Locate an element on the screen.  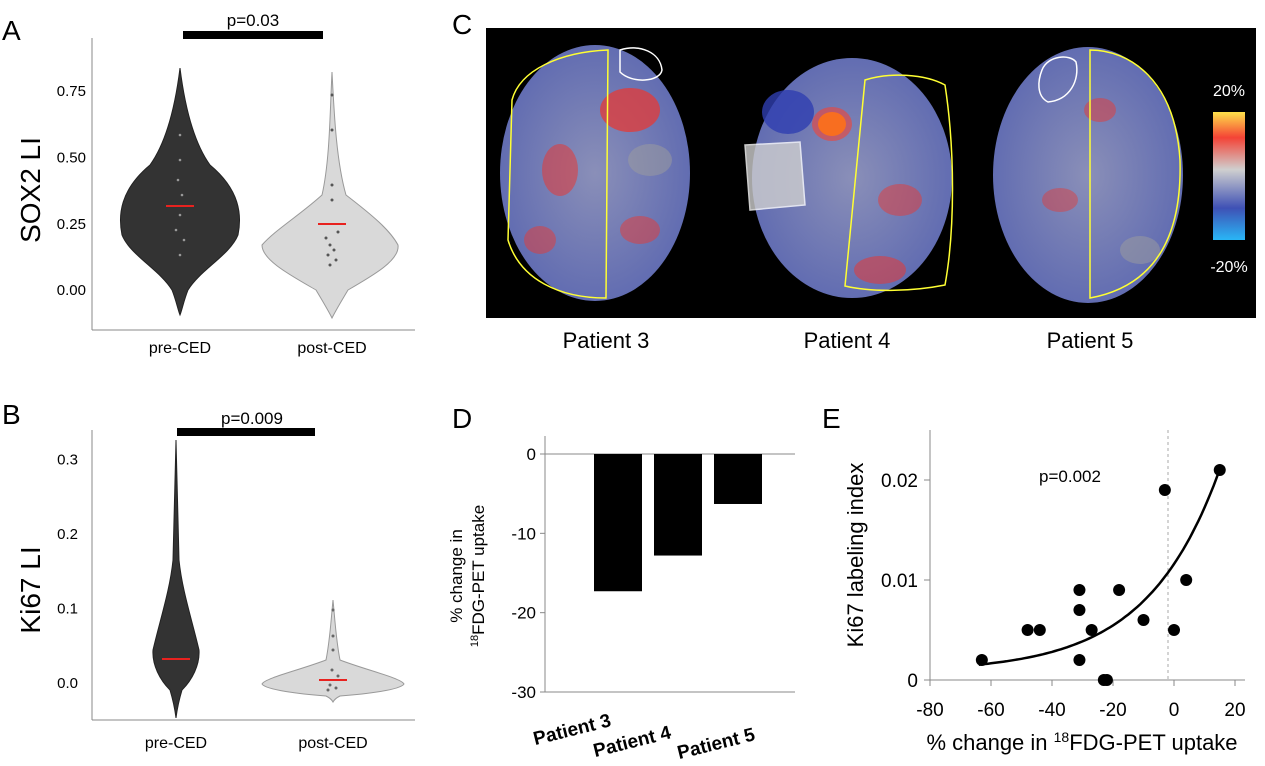
panel-b-y-label: Ki67 LI is located at coordinates (30, 589).